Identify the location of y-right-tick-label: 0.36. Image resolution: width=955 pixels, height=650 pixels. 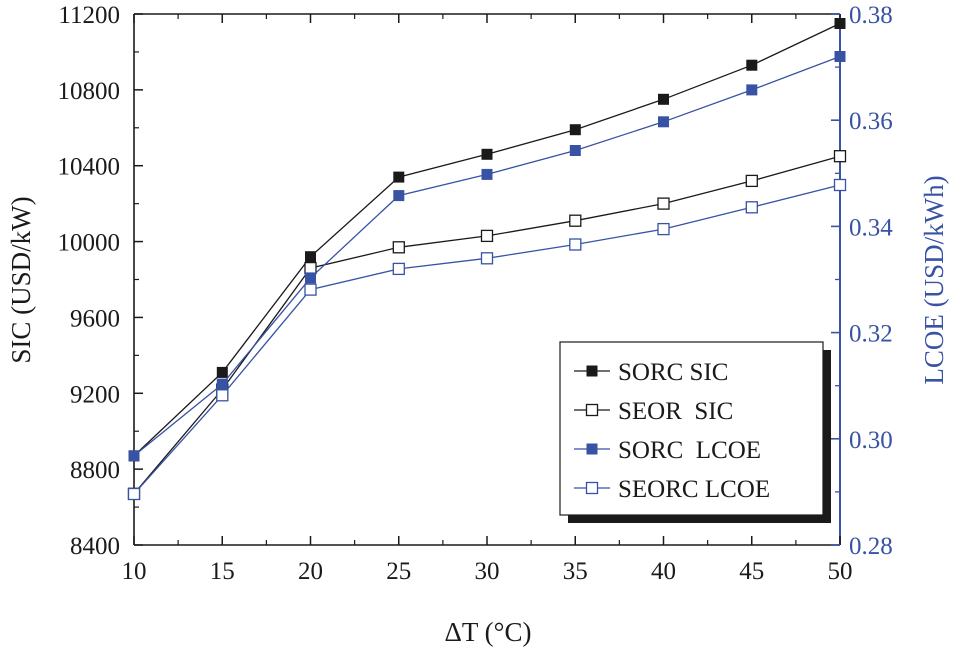
(871, 121).